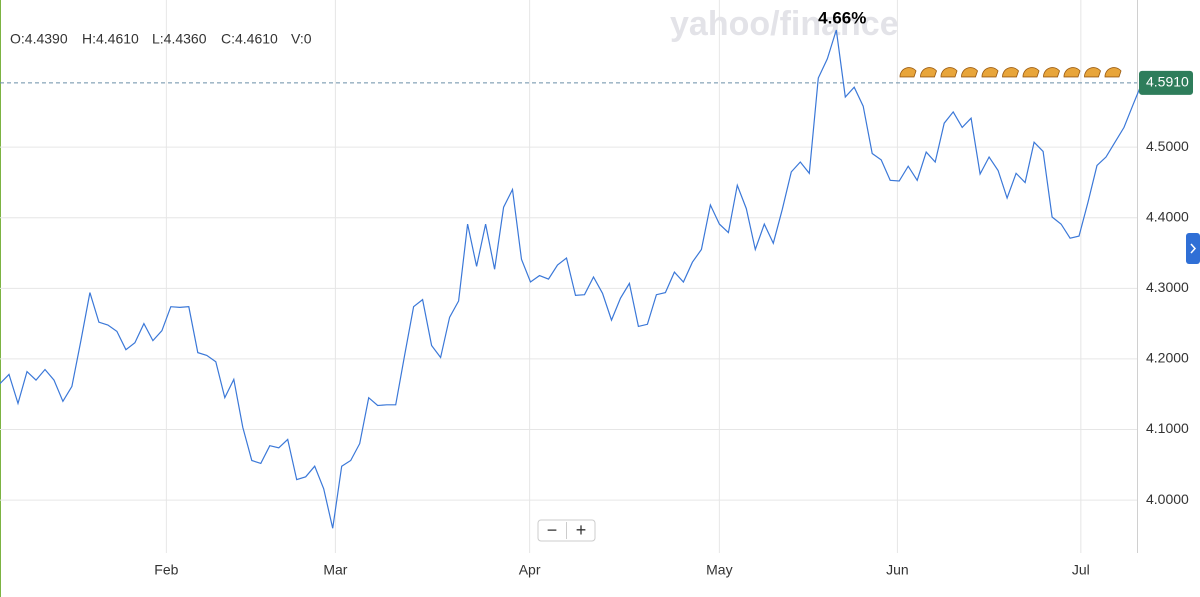  What do you see at coordinates (897, 570) in the screenshot?
I see `x-tick-label: Jun` at bounding box center [897, 570].